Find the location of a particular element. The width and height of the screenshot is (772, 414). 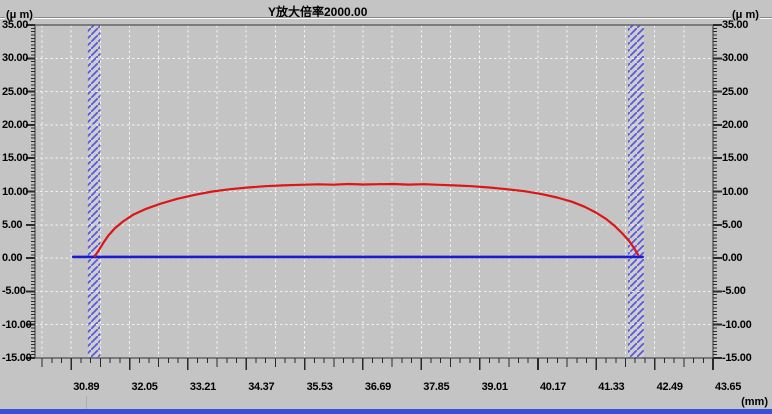

x-tick-label: 30.89 is located at coordinates (86, 387).